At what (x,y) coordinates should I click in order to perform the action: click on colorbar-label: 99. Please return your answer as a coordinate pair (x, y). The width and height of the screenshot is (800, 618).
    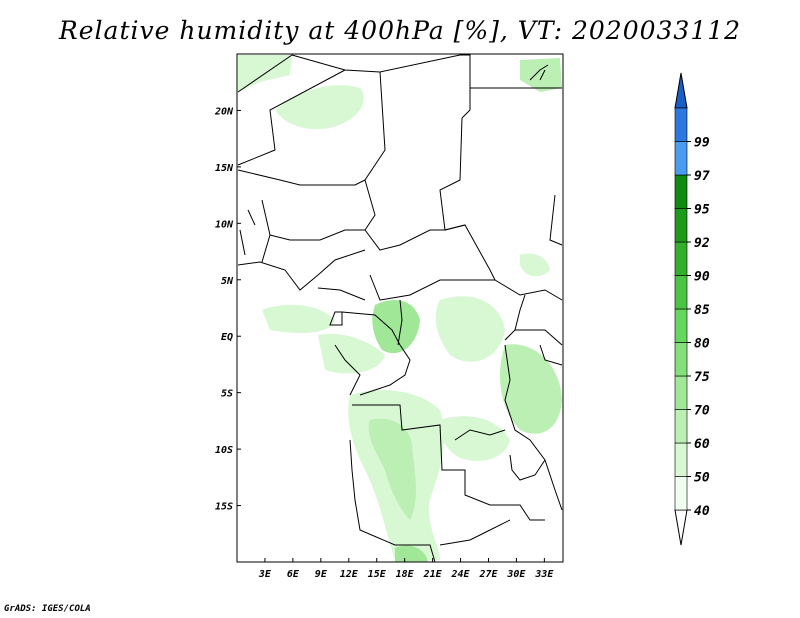
    Looking at the image, I should click on (702, 143).